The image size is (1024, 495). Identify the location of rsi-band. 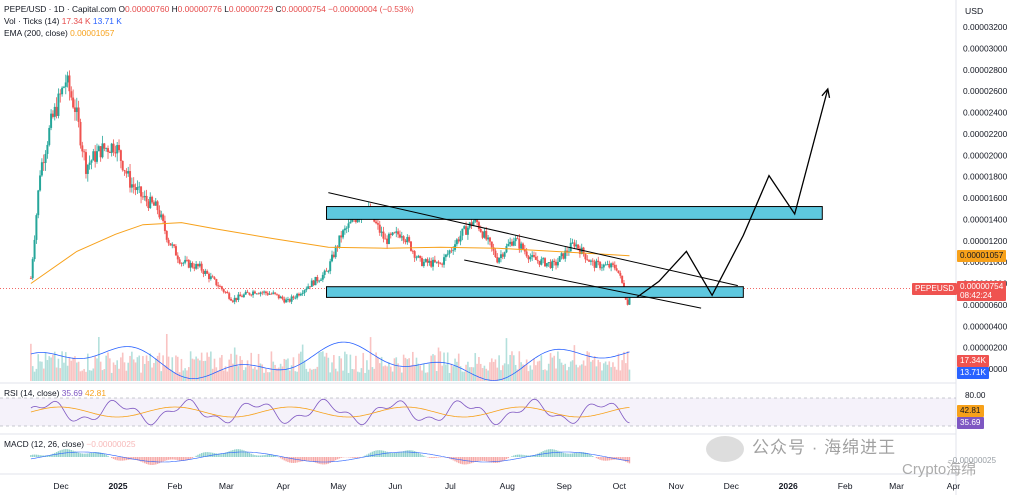
(478, 412).